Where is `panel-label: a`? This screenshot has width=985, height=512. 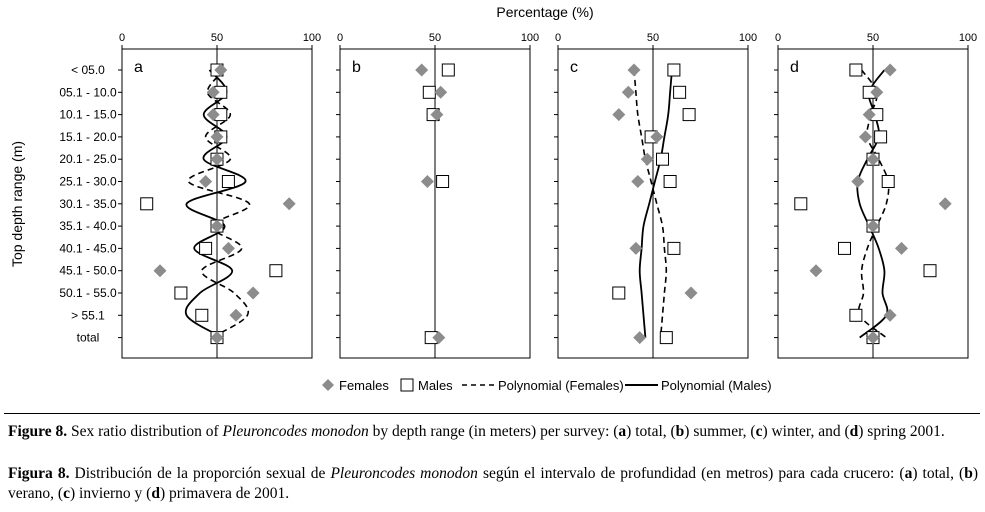 panel-label: a is located at coordinates (138, 67).